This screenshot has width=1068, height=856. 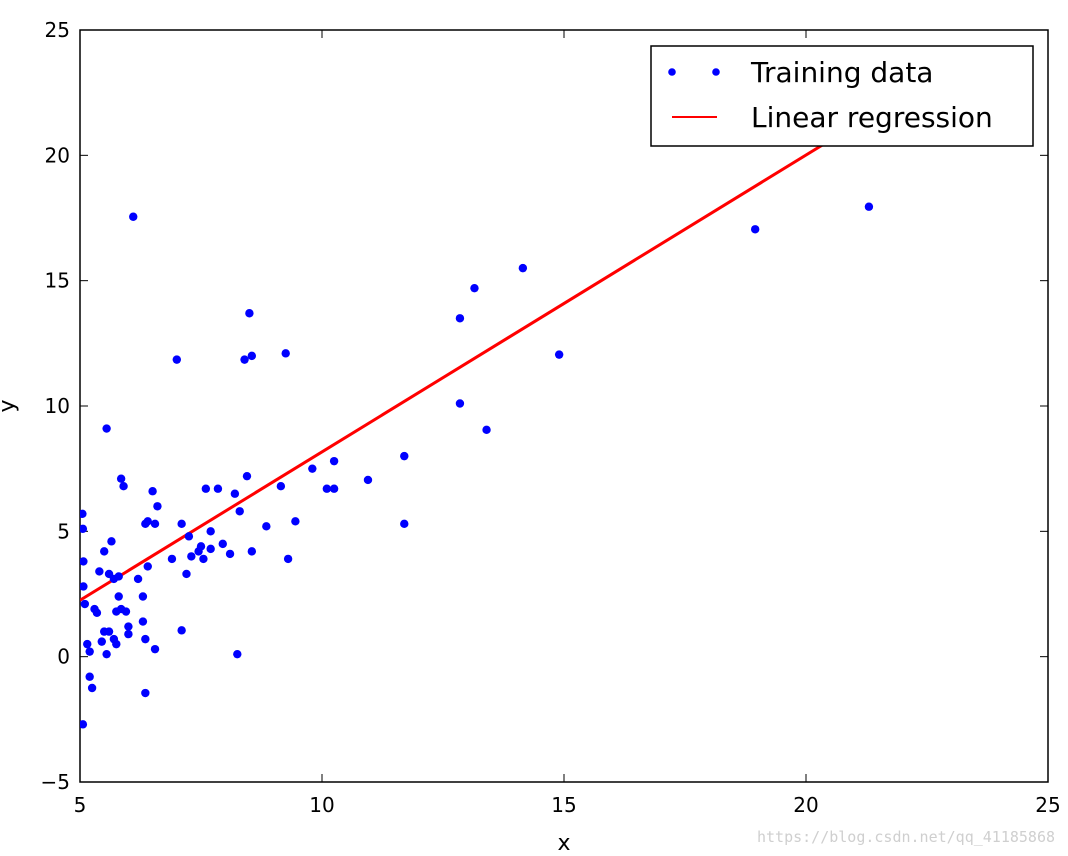 What do you see at coordinates (563, 843) in the screenshot?
I see `x-axis-label: x` at bounding box center [563, 843].